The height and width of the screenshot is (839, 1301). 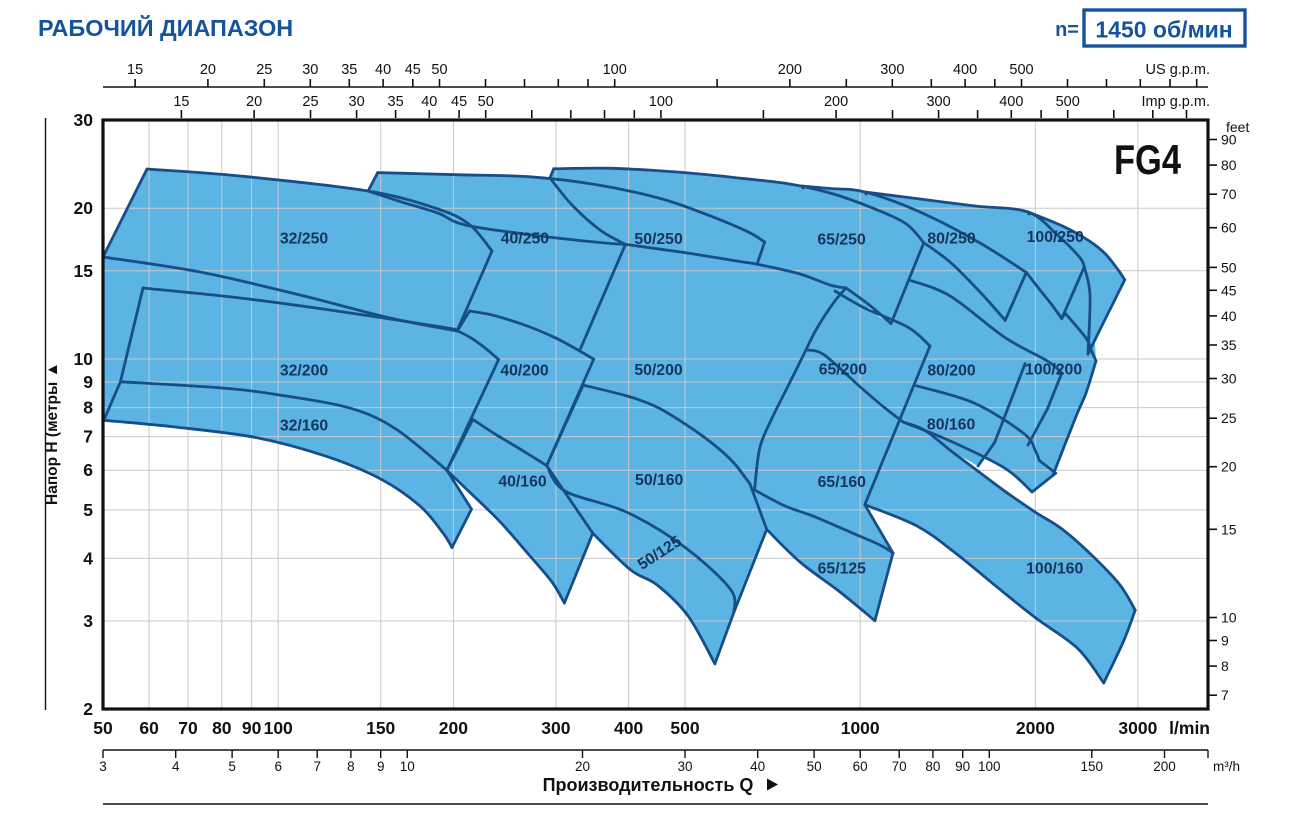 What do you see at coordinates (951, 425) in the screenshot?
I see `svg-text: 80/160` at bounding box center [951, 425].